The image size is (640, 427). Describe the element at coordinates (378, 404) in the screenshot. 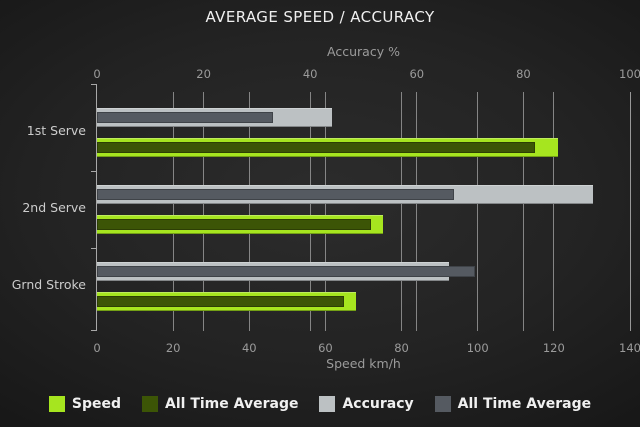

I see `legend-label: Accuracy` at that location.